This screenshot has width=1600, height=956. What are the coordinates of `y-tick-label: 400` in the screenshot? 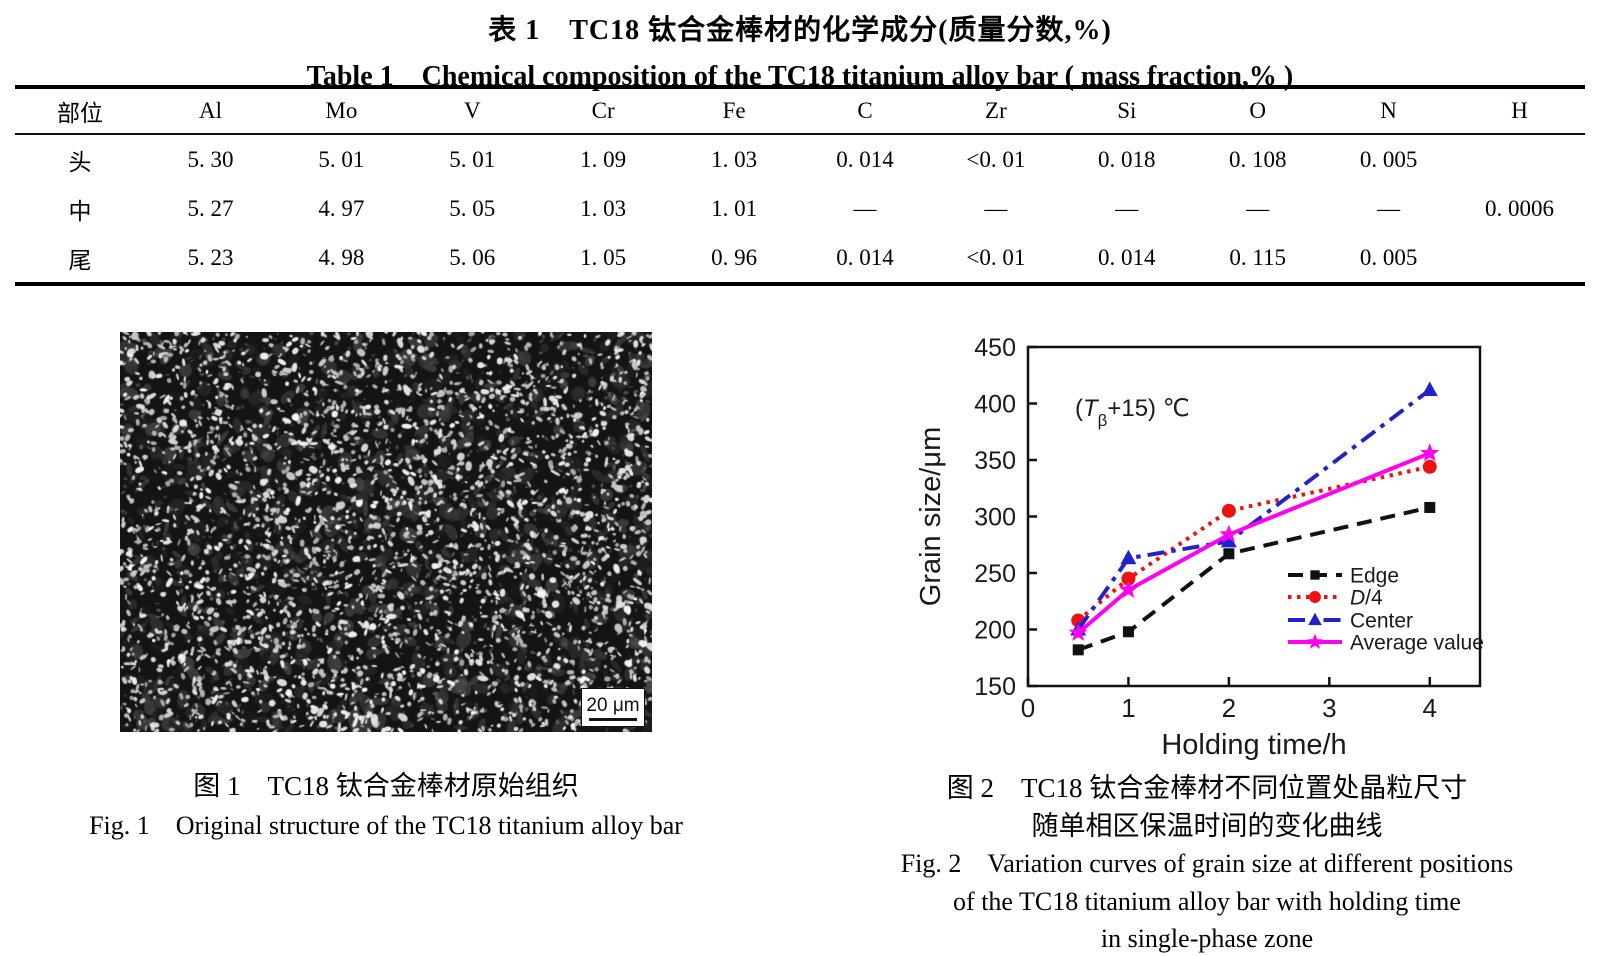 It's located at (995, 404).